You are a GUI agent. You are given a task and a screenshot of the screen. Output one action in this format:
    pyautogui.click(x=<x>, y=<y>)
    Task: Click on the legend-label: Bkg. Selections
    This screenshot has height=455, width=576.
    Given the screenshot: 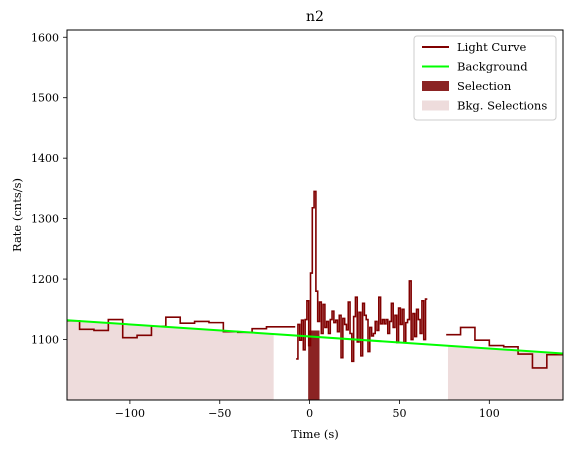 What is the action you would take?
    pyautogui.click(x=502, y=106)
    